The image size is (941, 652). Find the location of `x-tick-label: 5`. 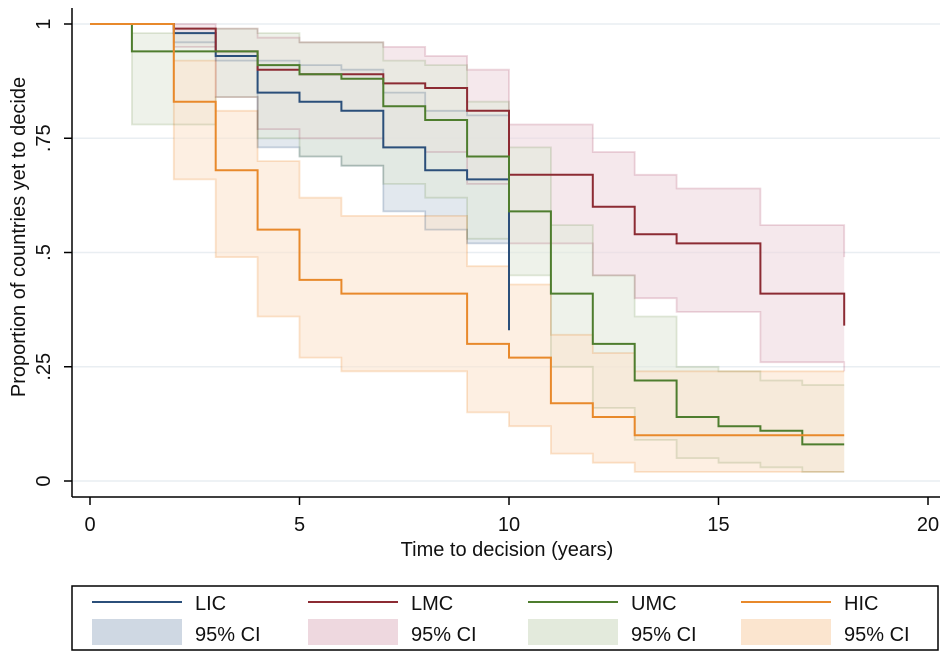

x-tick-label: 5 is located at coordinates (299, 525).